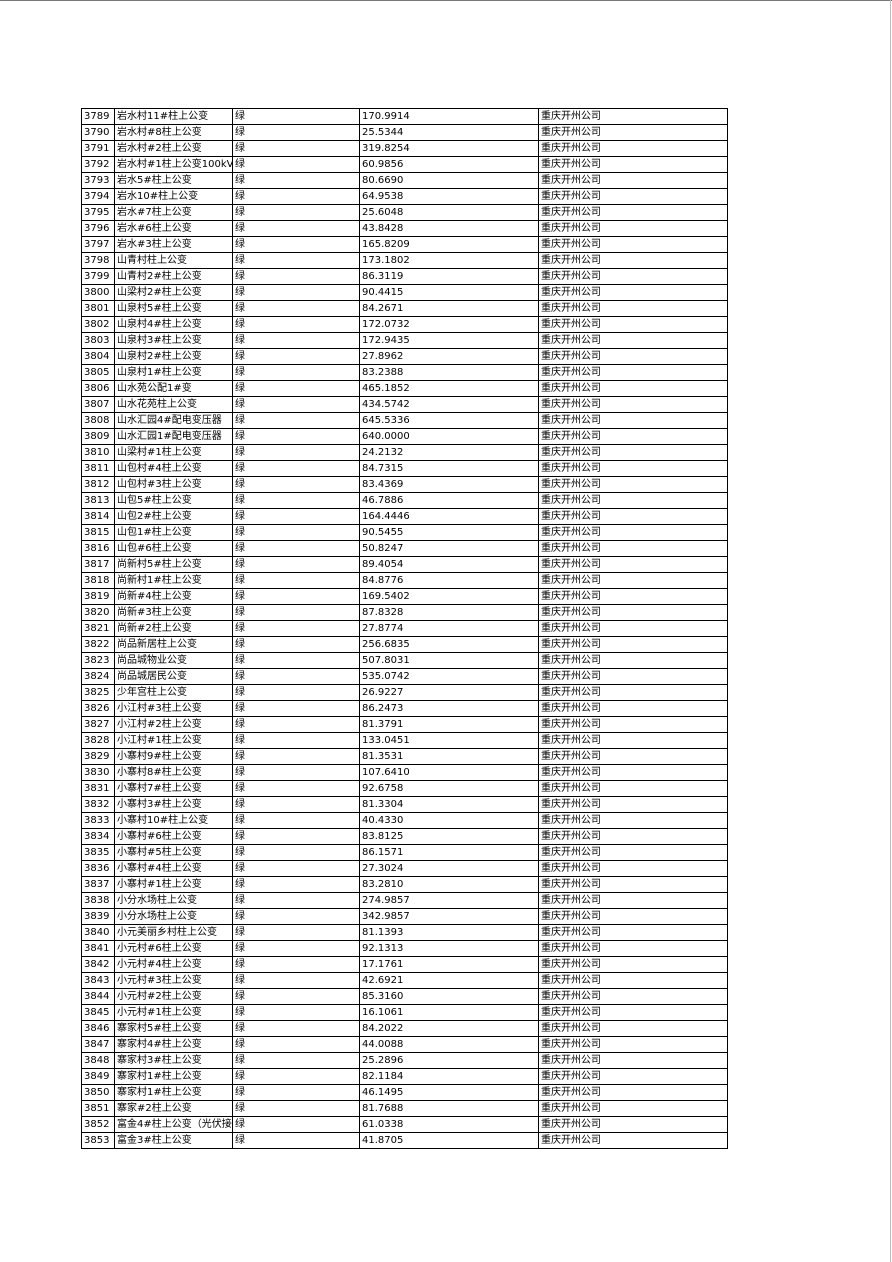  I want to click on value: 92.1313, so click(449, 948).